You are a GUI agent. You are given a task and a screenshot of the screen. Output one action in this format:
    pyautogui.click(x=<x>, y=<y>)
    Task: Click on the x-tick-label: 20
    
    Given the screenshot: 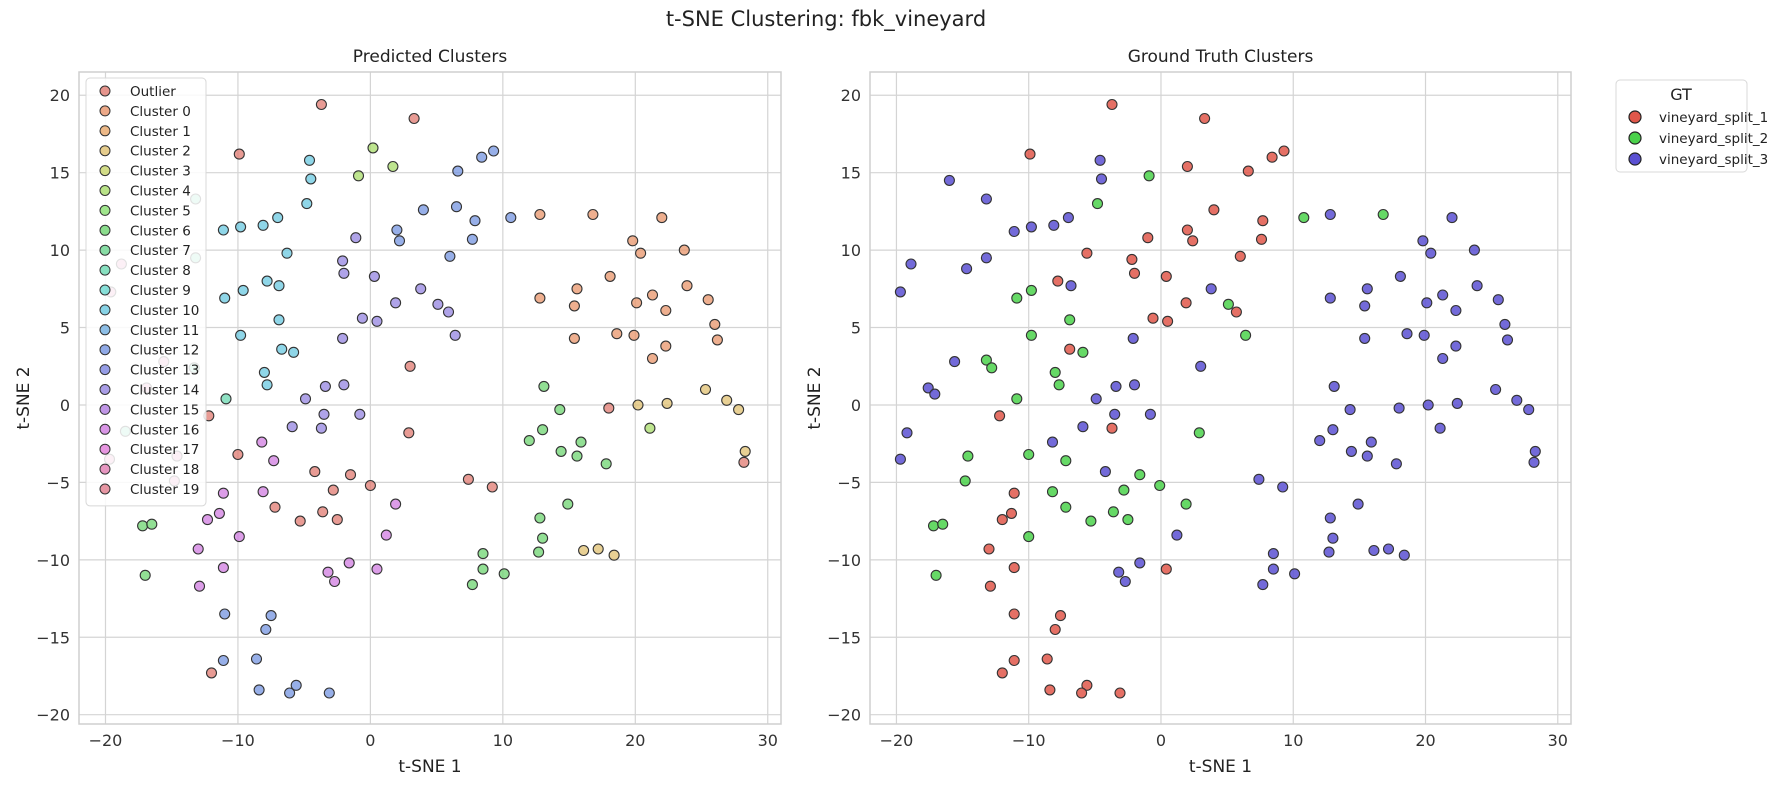 What is the action you would take?
    pyautogui.click(x=1425, y=740)
    